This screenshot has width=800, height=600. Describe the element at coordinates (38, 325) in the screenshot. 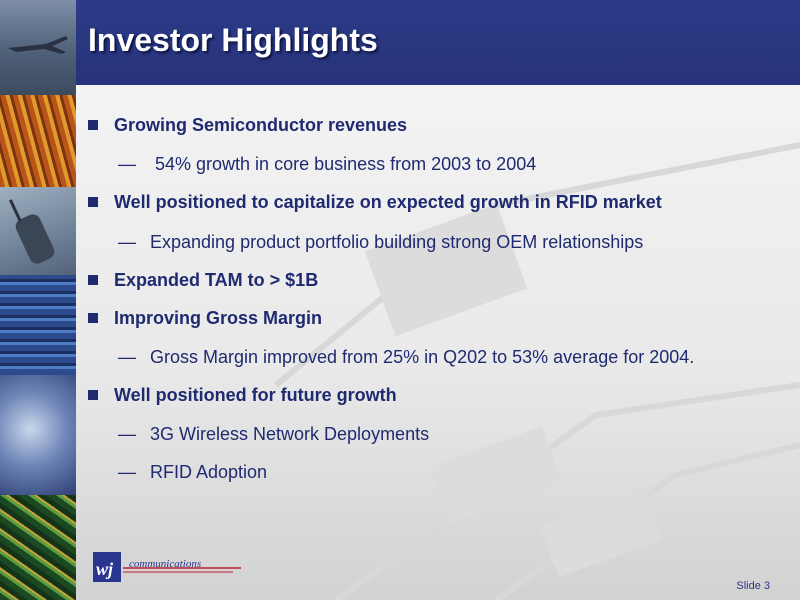

I see `circuit-board-photo` at that location.